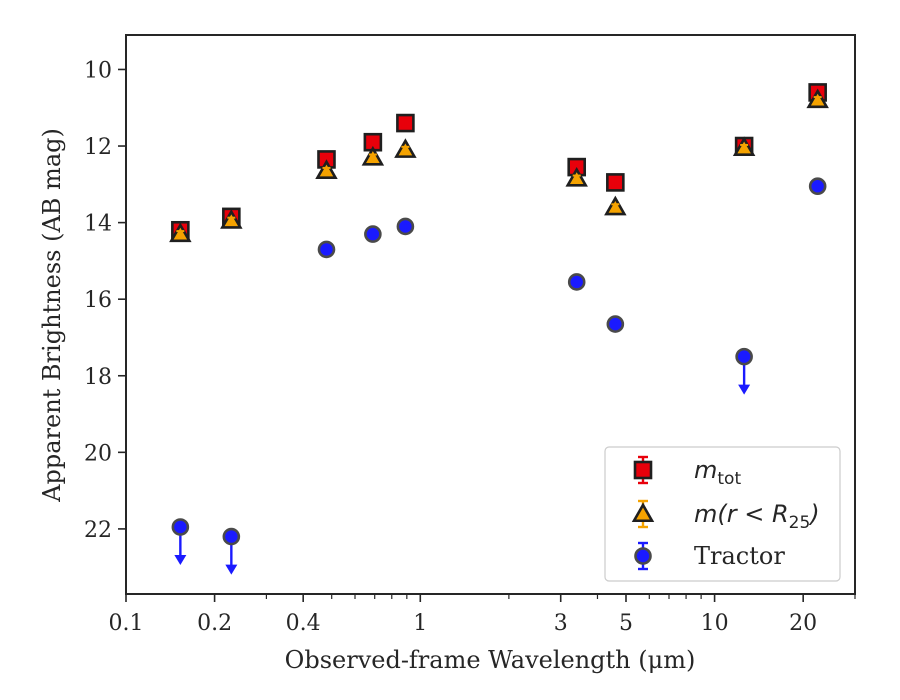 The width and height of the screenshot is (900, 700). I want to click on y-tick-label: 22, so click(98, 530).